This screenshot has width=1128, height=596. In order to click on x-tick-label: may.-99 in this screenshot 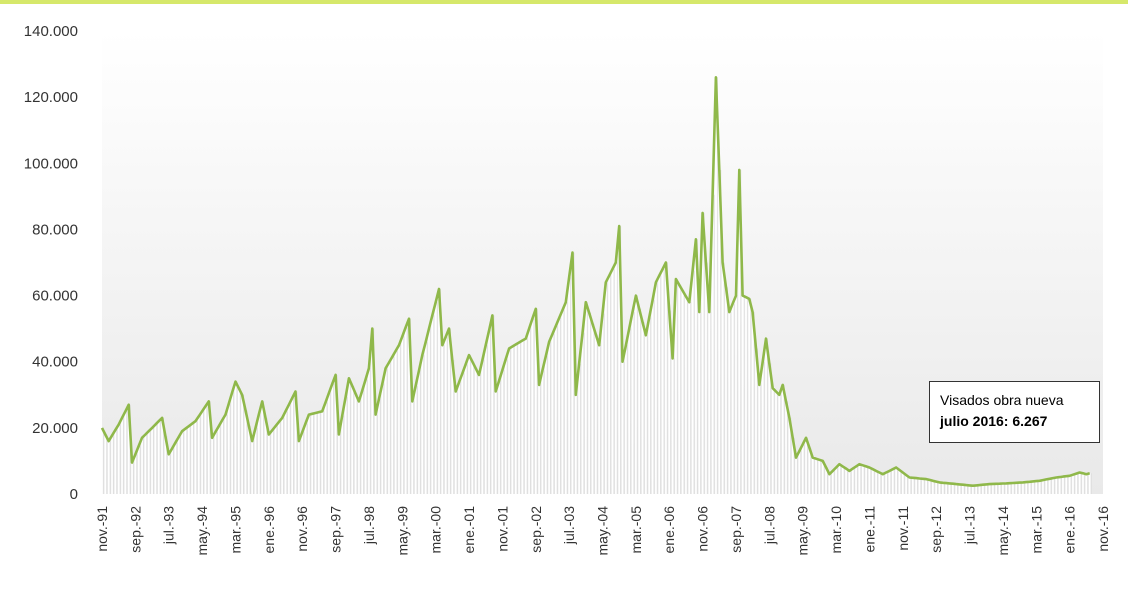, I will do `click(402, 531)`.